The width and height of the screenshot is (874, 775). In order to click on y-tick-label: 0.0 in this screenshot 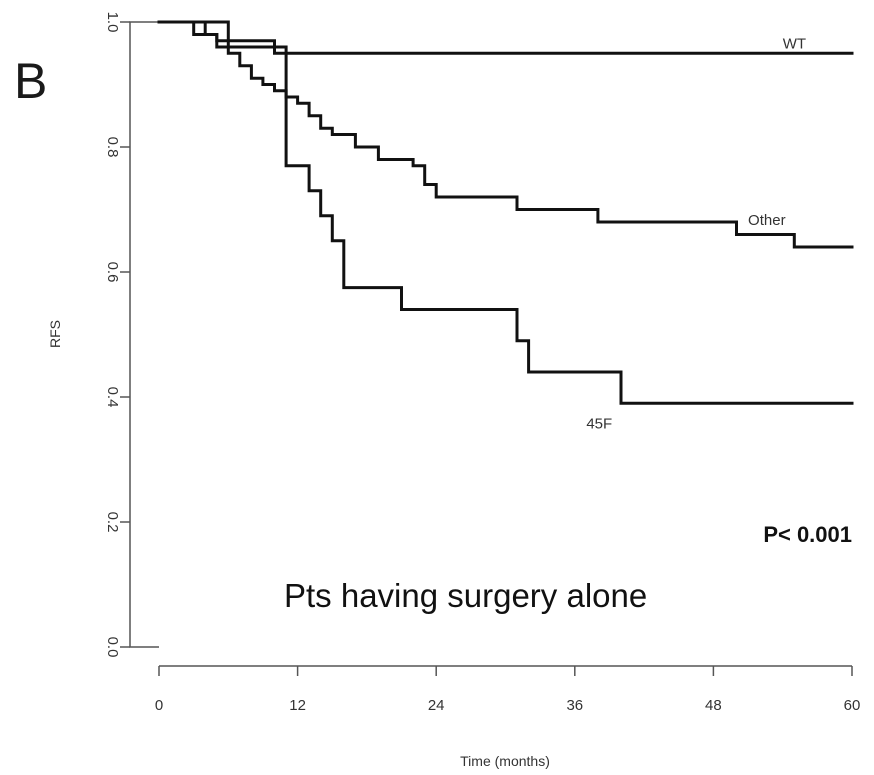, I will do `click(112, 647)`.